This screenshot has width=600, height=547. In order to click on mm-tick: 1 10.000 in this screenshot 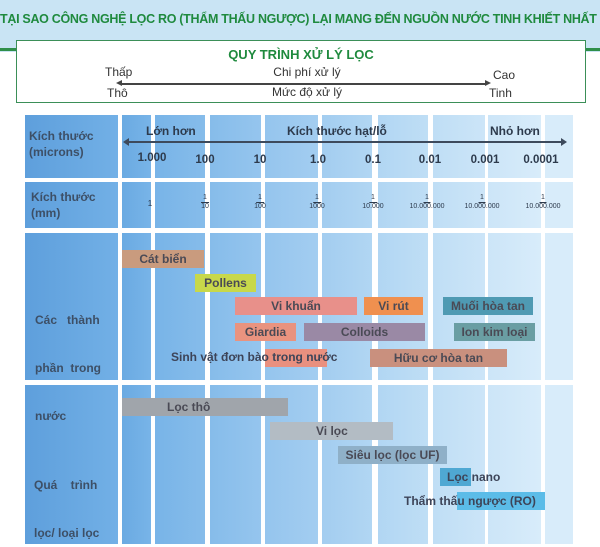, I will do `click(372, 202)`.